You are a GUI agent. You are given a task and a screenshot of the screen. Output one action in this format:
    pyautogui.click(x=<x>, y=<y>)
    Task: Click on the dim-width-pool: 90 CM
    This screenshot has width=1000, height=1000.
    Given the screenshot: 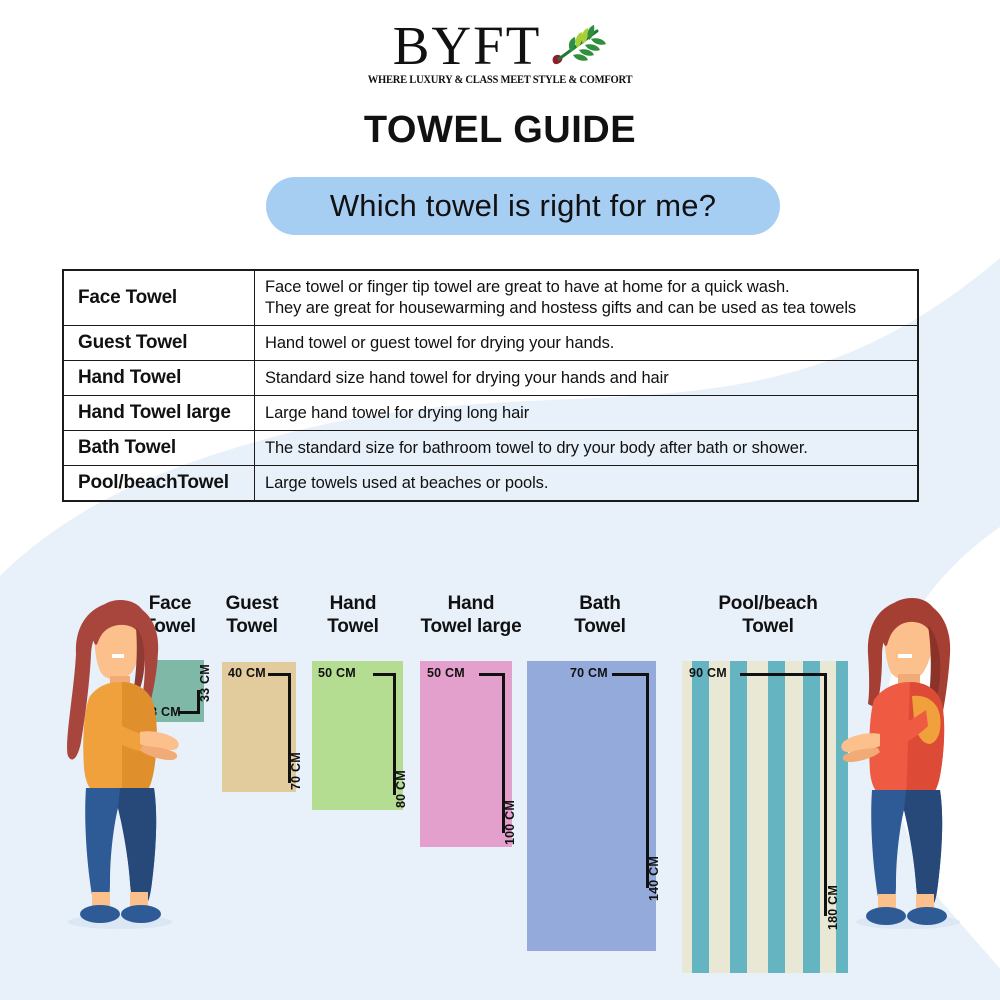 What is the action you would take?
    pyautogui.click(x=708, y=673)
    